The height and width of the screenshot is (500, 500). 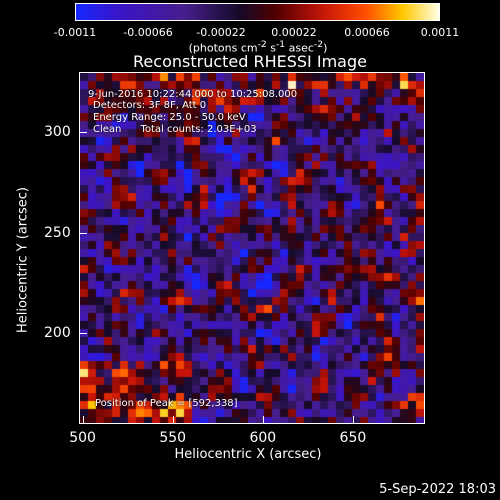 I want to click on colorbar-tick: 0.0011, so click(x=440, y=32).